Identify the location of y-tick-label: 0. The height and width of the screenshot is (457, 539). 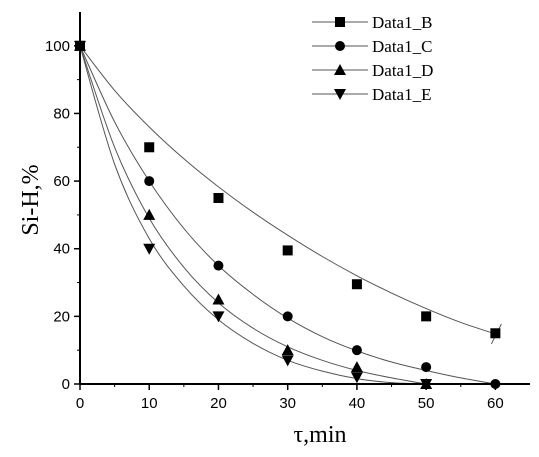
(66, 384).